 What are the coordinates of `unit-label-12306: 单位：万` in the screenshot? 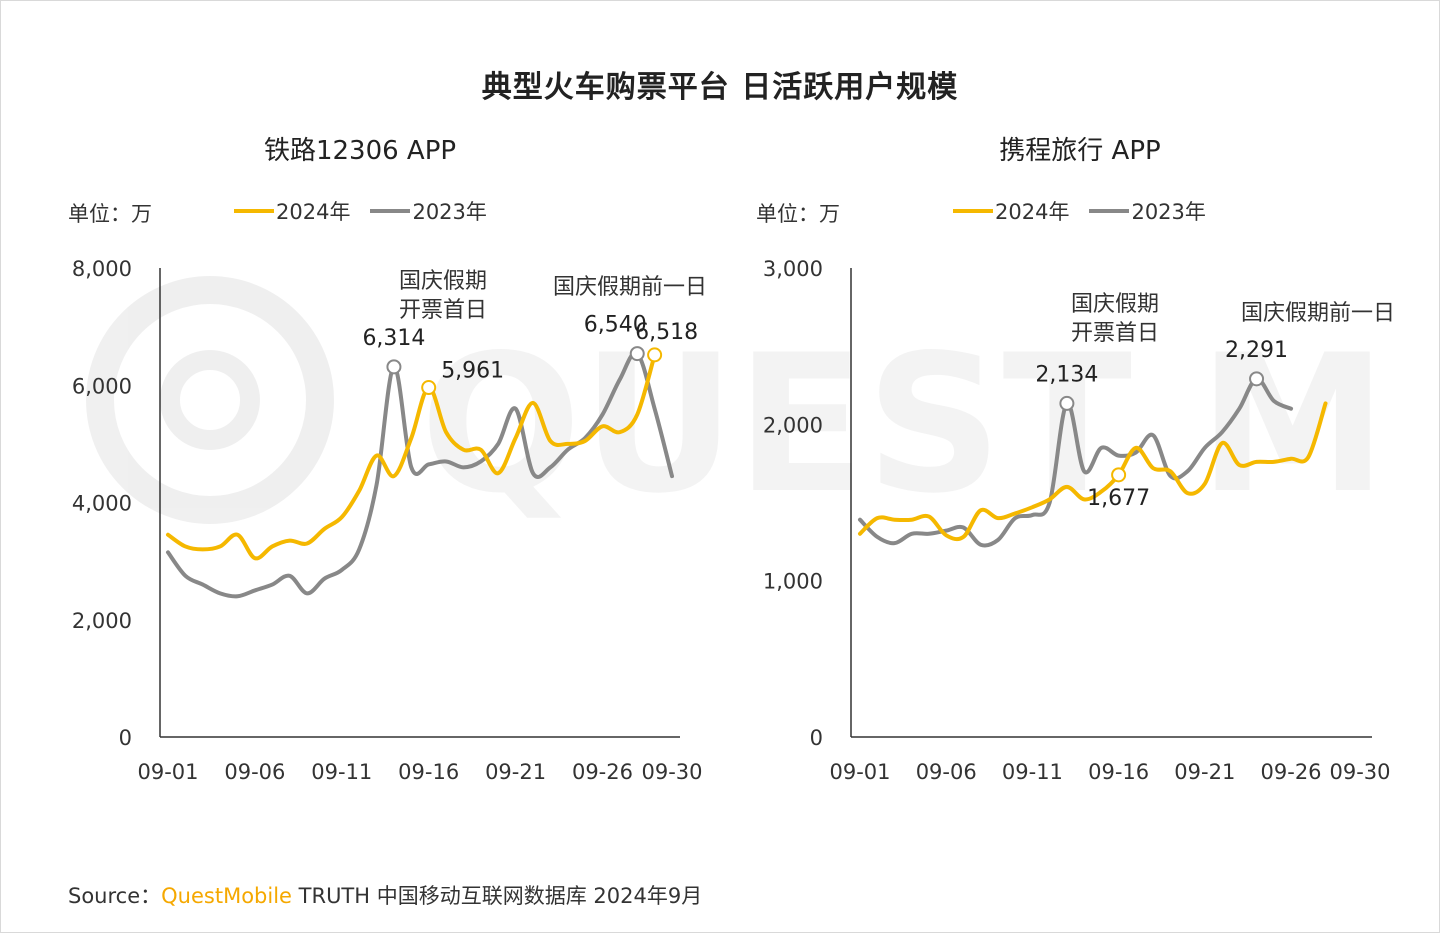 It's located at (110, 214).